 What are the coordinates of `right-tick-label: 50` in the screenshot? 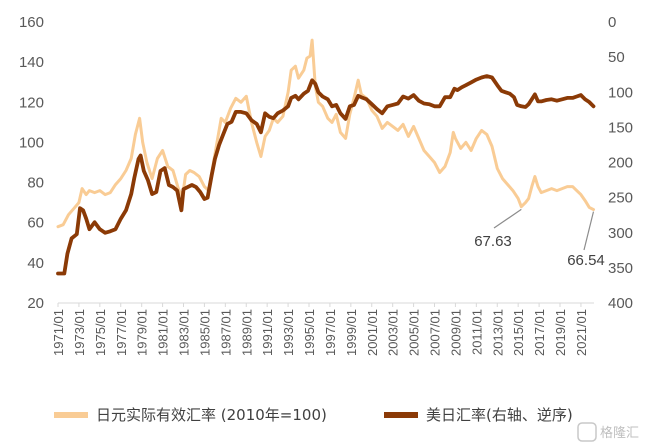 It's located at (616, 57).